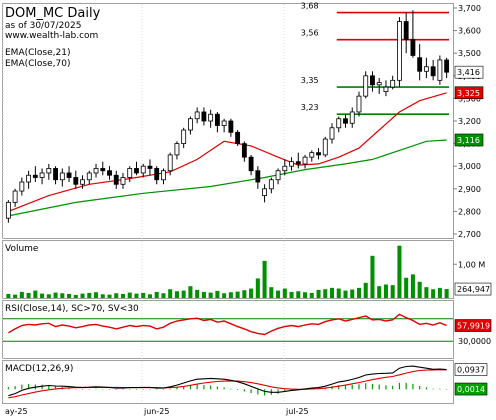  Describe the element at coordinates (473, 289) in the screenshot. I see `volume-last-label: 264,947` at that location.